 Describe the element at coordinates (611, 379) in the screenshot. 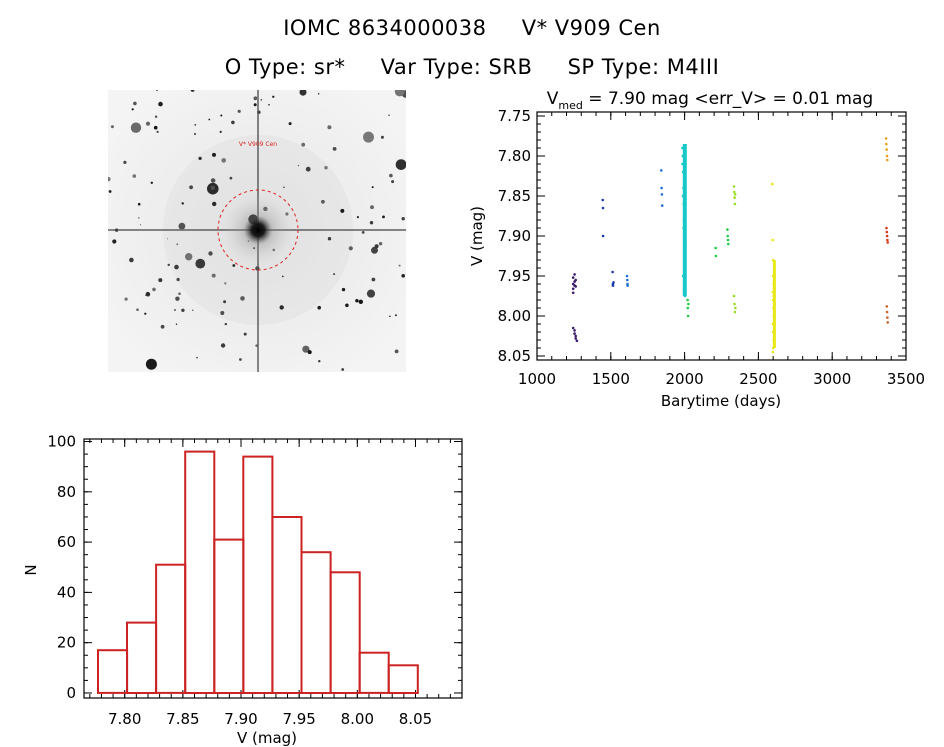

I see `lc-x-tick-label: 1500` at that location.